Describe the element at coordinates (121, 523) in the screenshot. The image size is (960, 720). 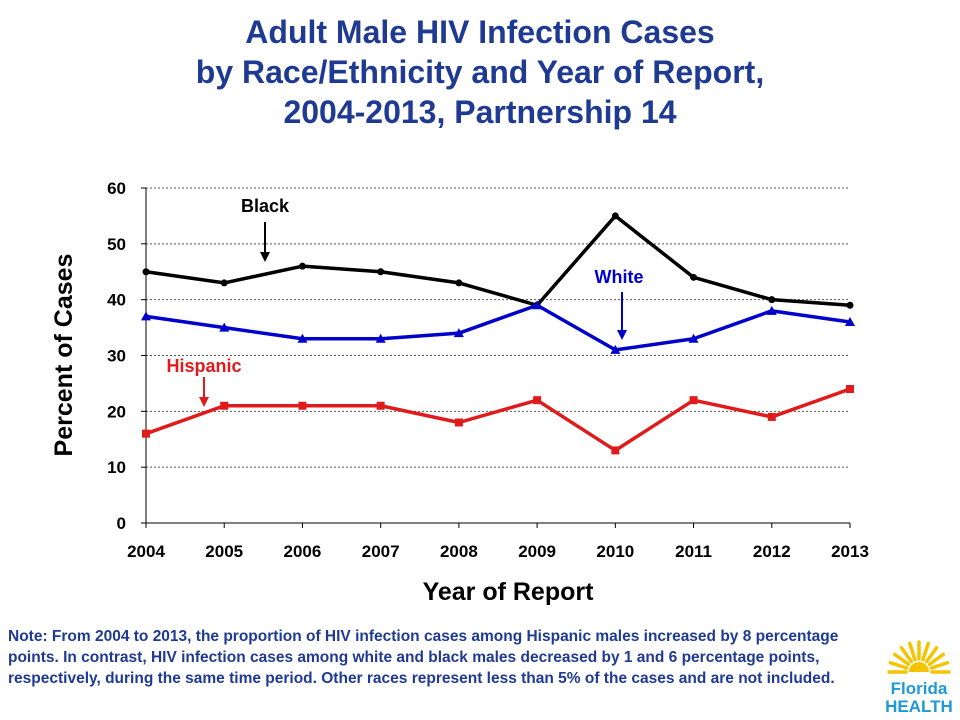
I see `y-tick-label: 0` at that location.